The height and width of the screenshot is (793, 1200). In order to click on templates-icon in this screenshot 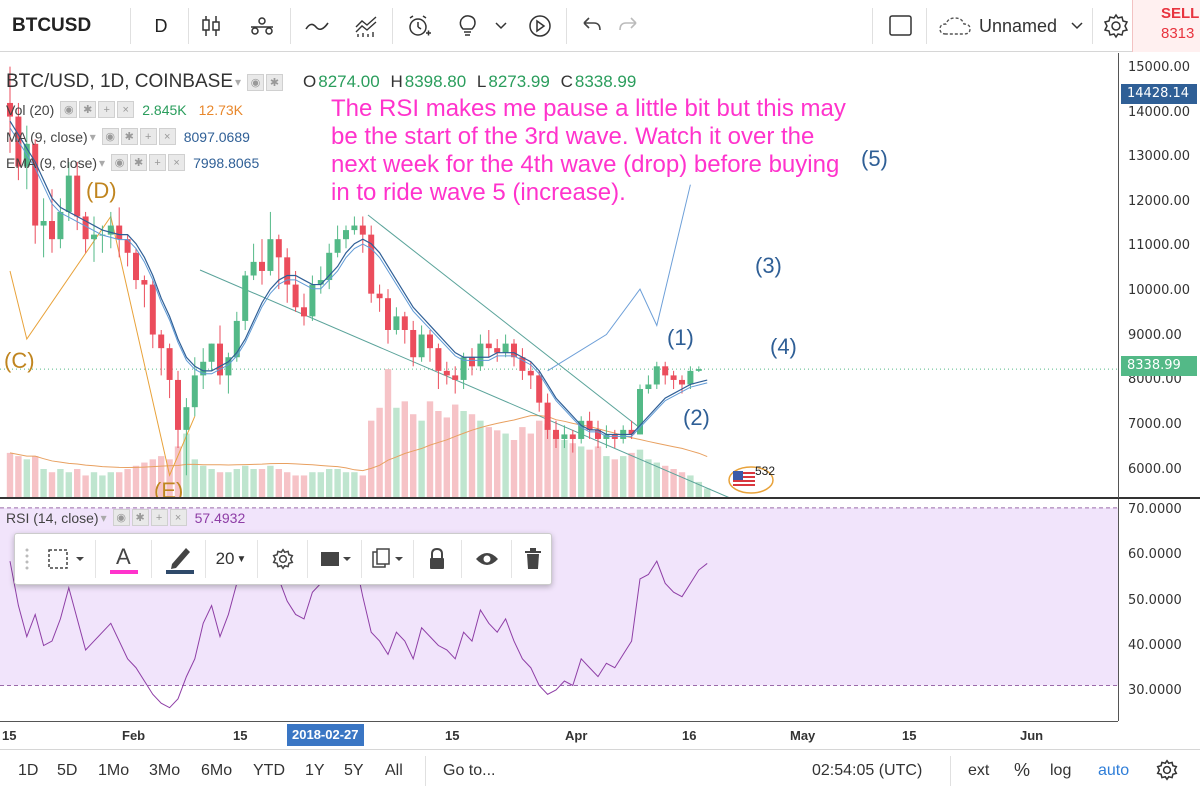, I will do `click(367, 26)`.